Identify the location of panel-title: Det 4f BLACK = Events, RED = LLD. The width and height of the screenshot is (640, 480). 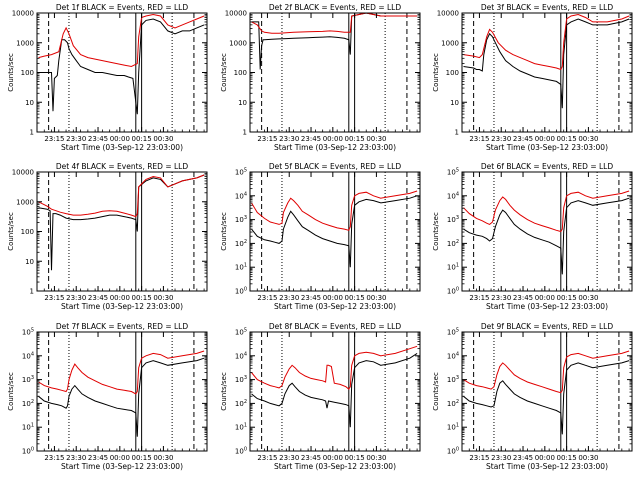
(122, 166).